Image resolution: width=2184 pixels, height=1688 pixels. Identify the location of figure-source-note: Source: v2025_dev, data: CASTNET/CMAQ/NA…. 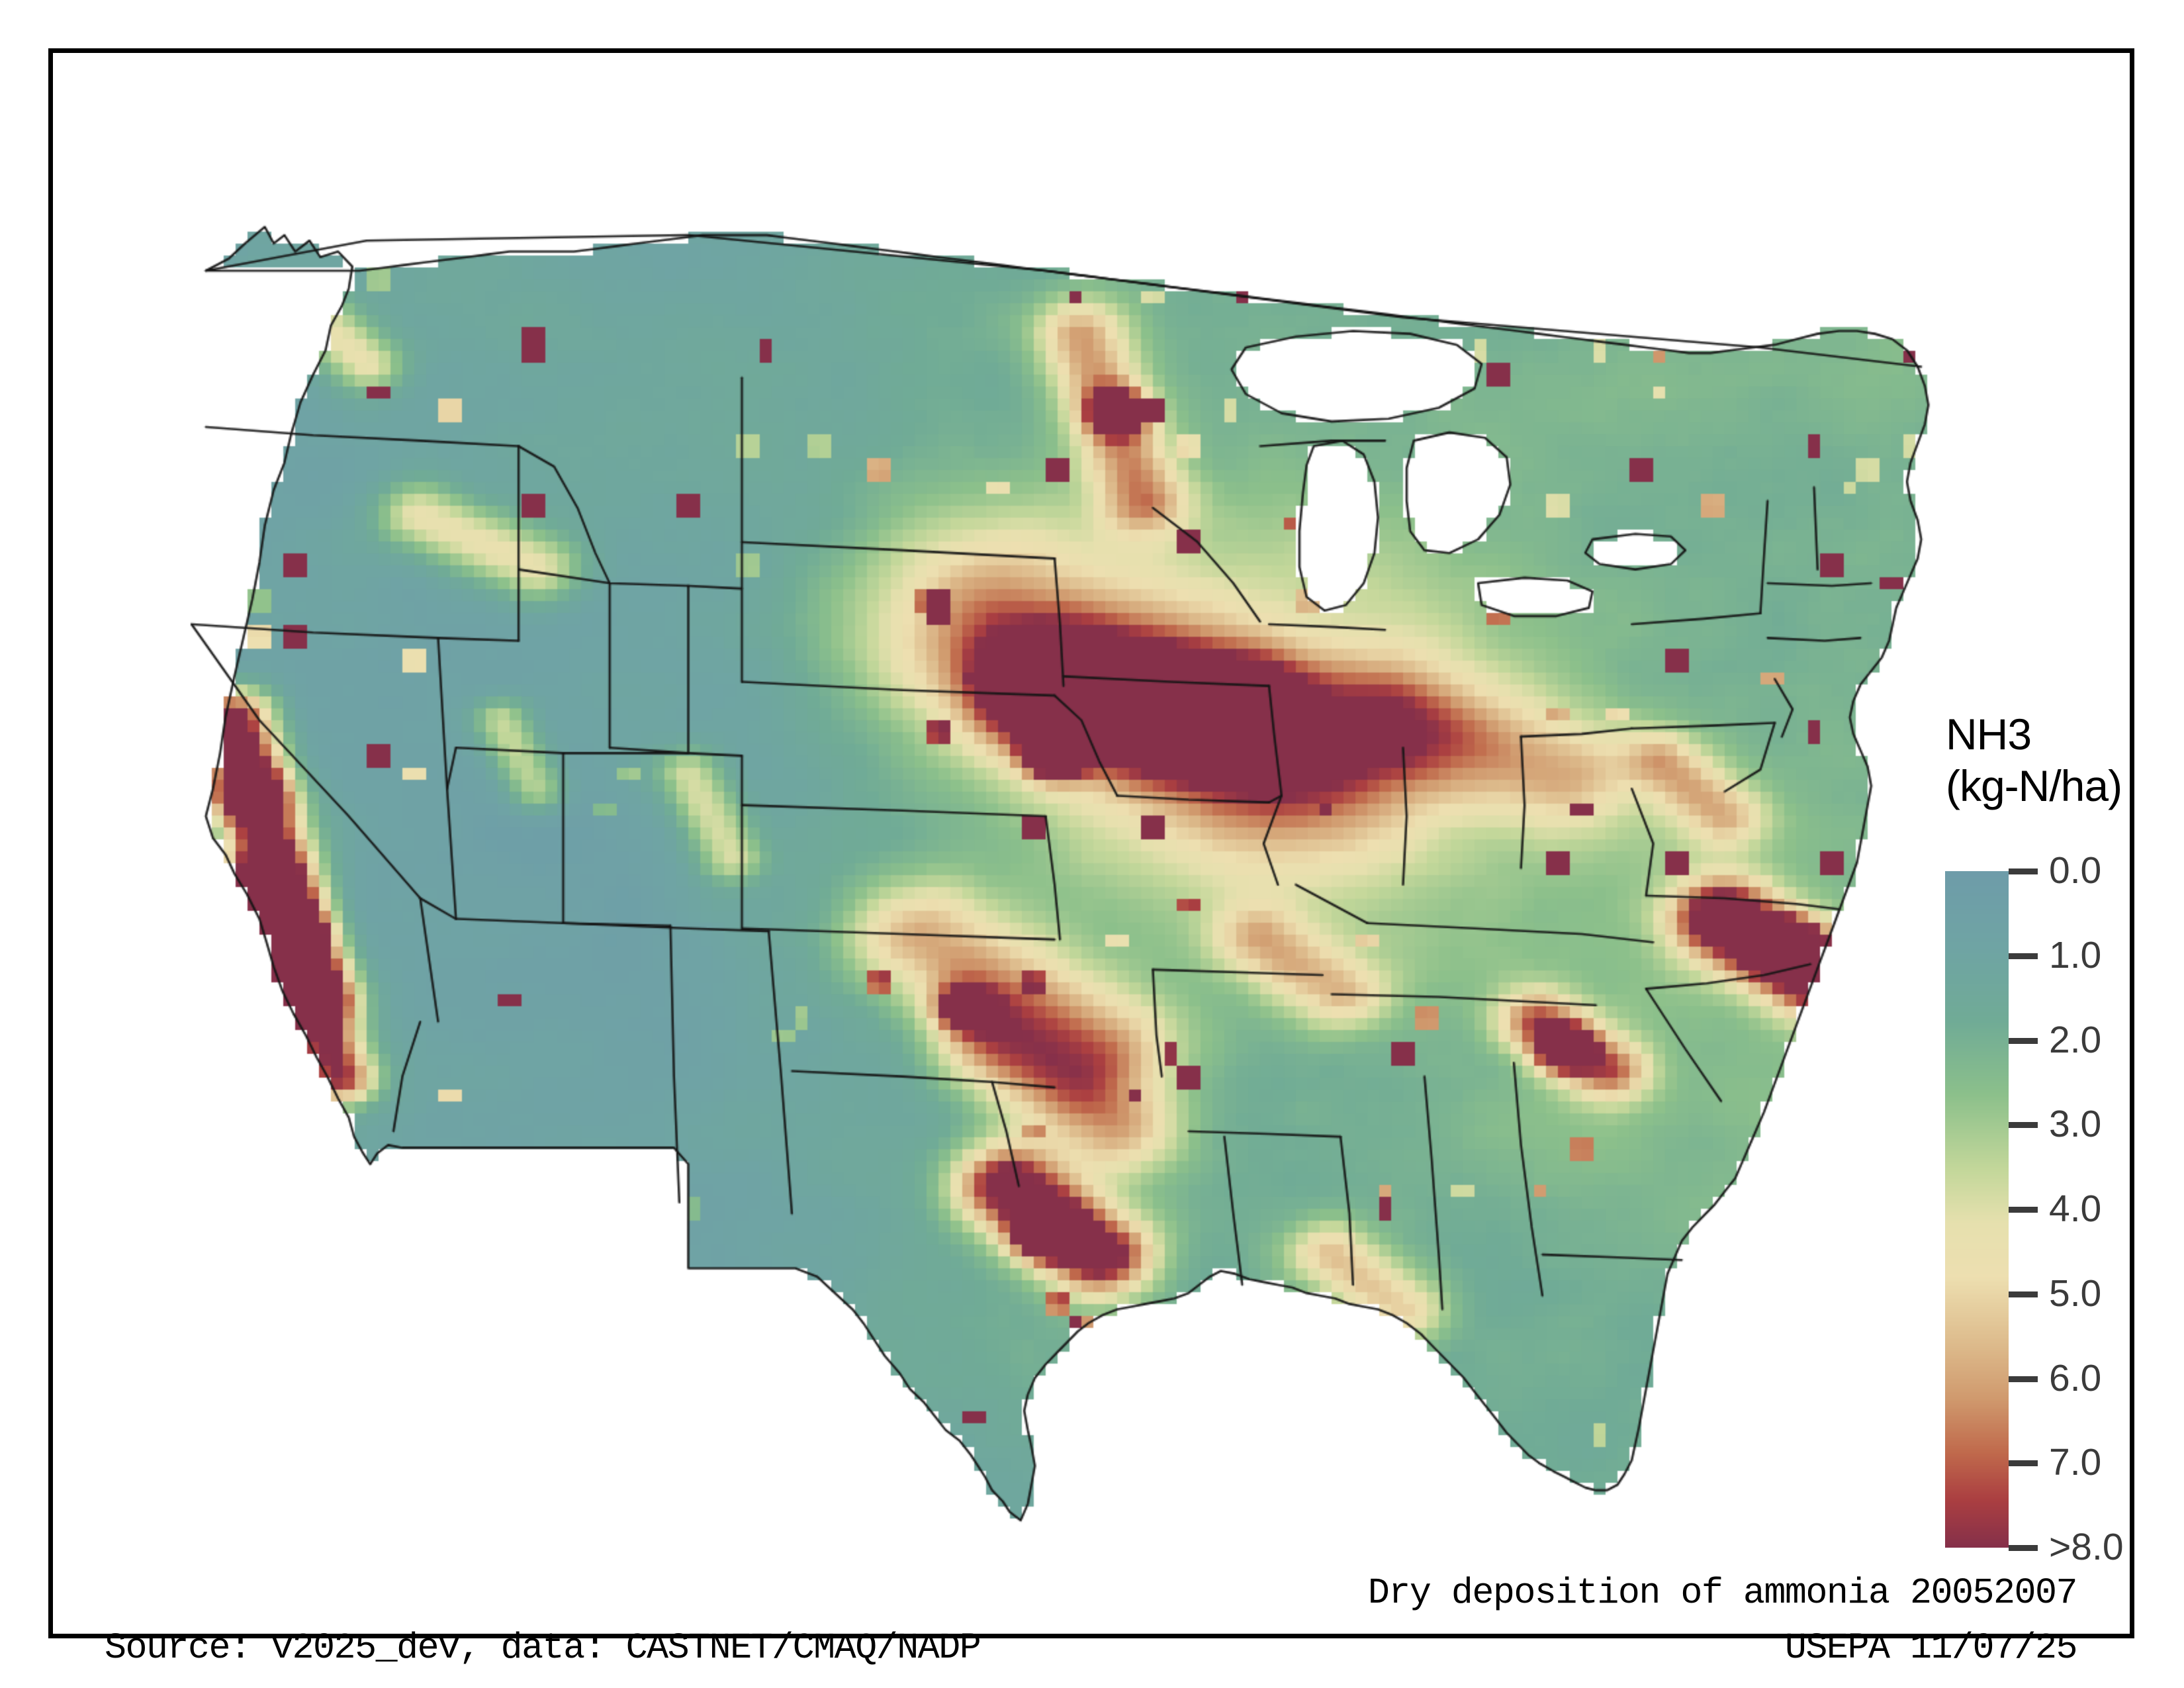
(543, 1648).